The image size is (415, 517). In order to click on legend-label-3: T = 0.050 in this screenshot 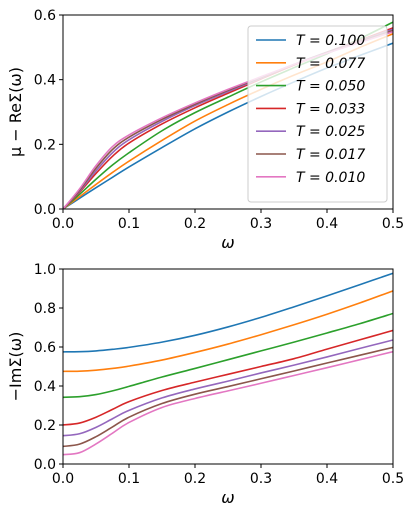, I will do `click(330, 87)`.